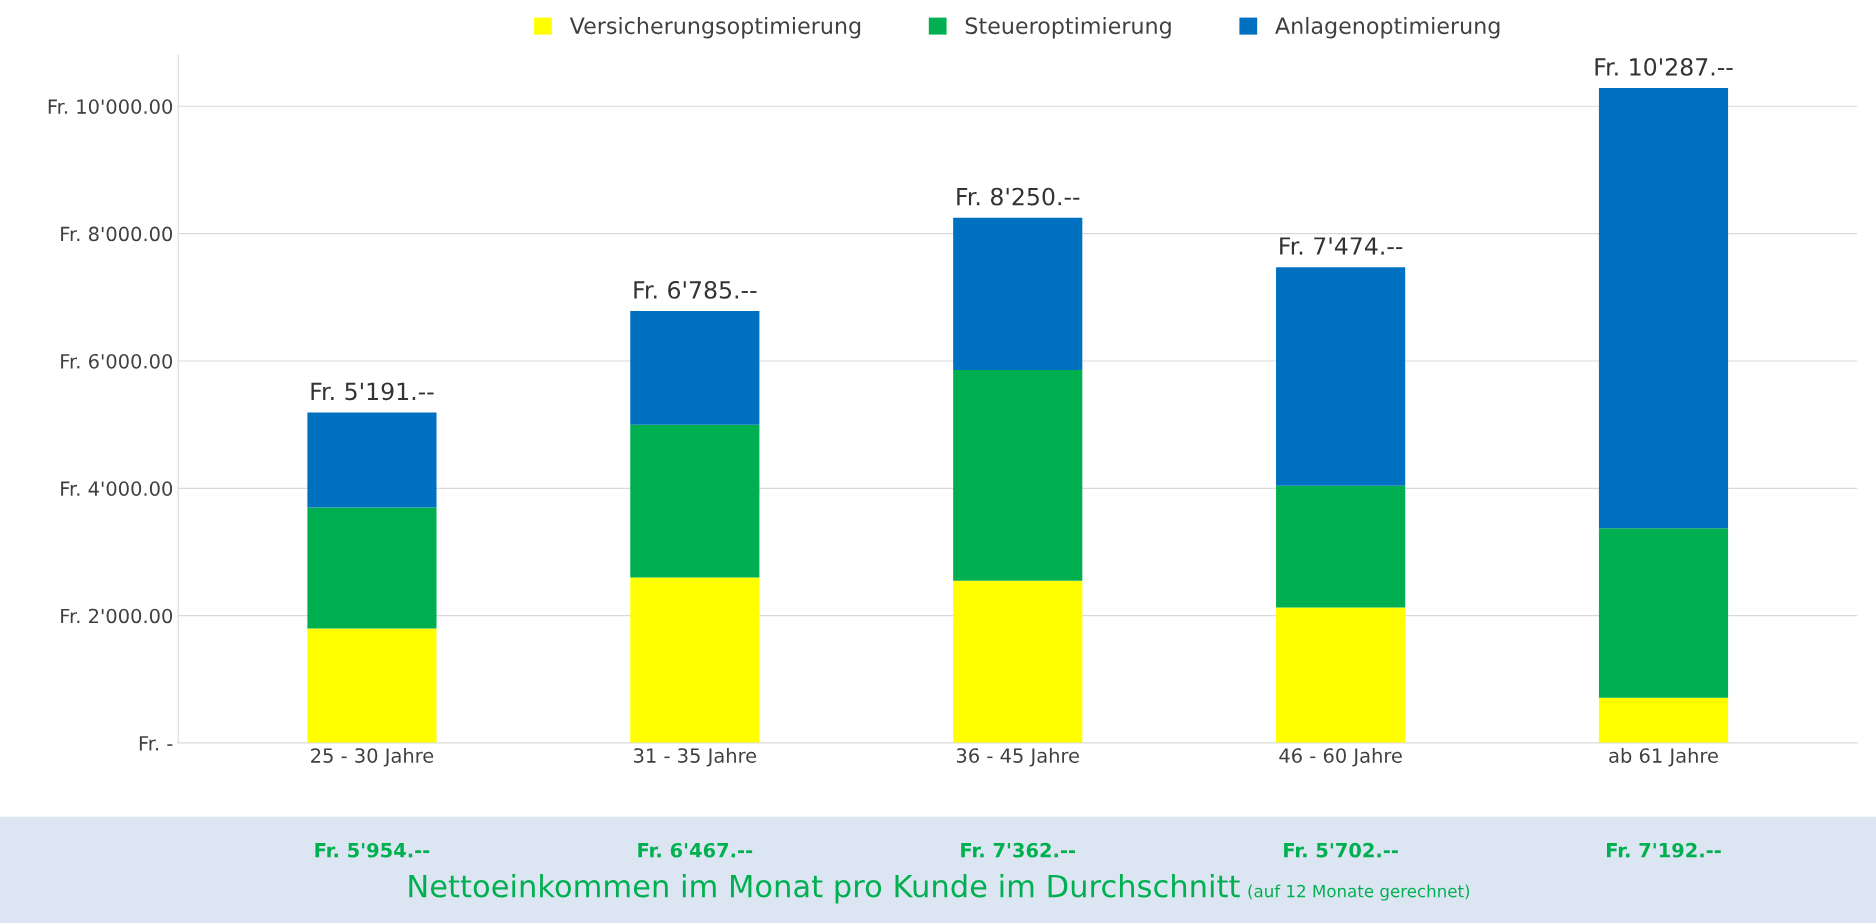 The height and width of the screenshot is (923, 1876). I want to click on x-tick-label: 31 - 35 Jahre, so click(695, 757).